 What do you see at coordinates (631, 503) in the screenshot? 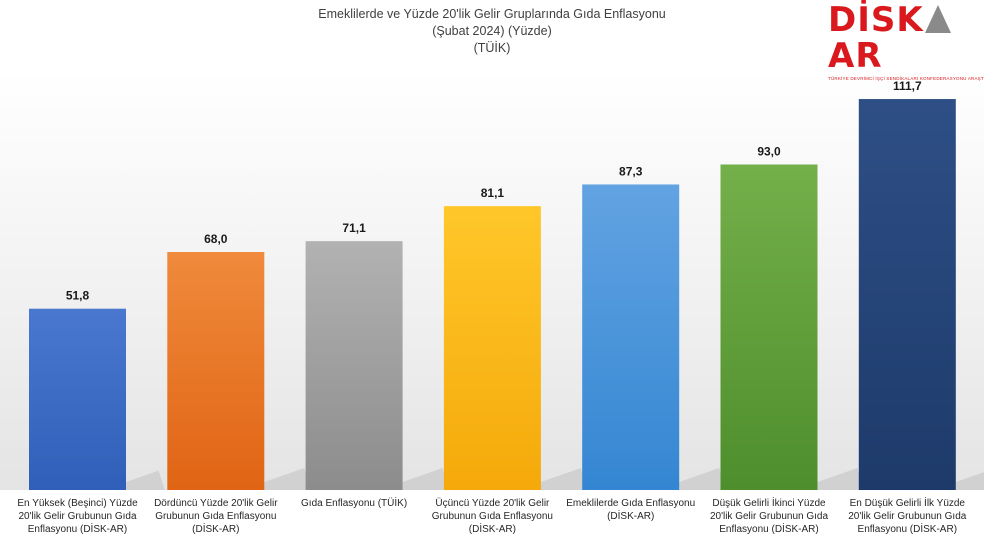
I see `category-label-line: Emeklilerde Gıda Enflasyonu` at bounding box center [631, 503].